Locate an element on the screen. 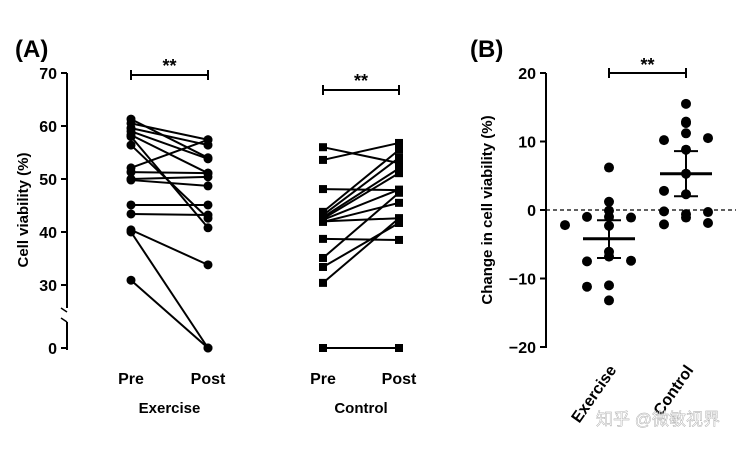 The width and height of the screenshot is (746, 450). y-tick-label-b: 20 is located at coordinates (527, 74).